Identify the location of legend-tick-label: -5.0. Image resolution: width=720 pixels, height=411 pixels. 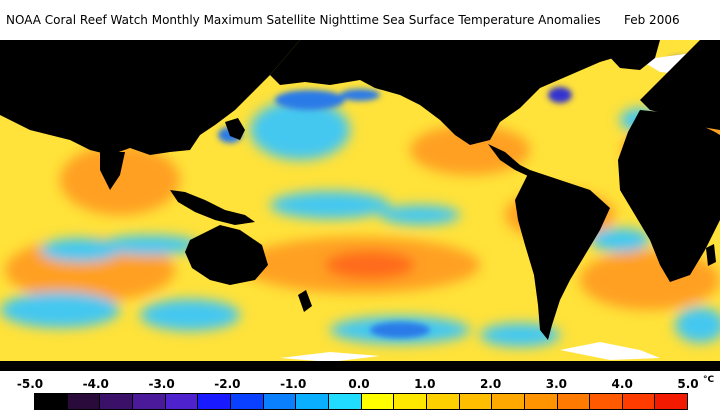
(30, 384).